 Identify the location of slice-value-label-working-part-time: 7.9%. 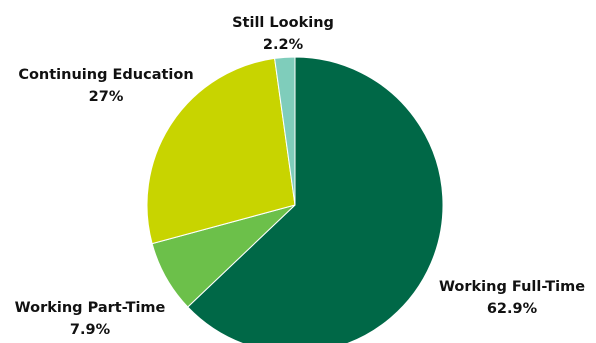
(90, 330).